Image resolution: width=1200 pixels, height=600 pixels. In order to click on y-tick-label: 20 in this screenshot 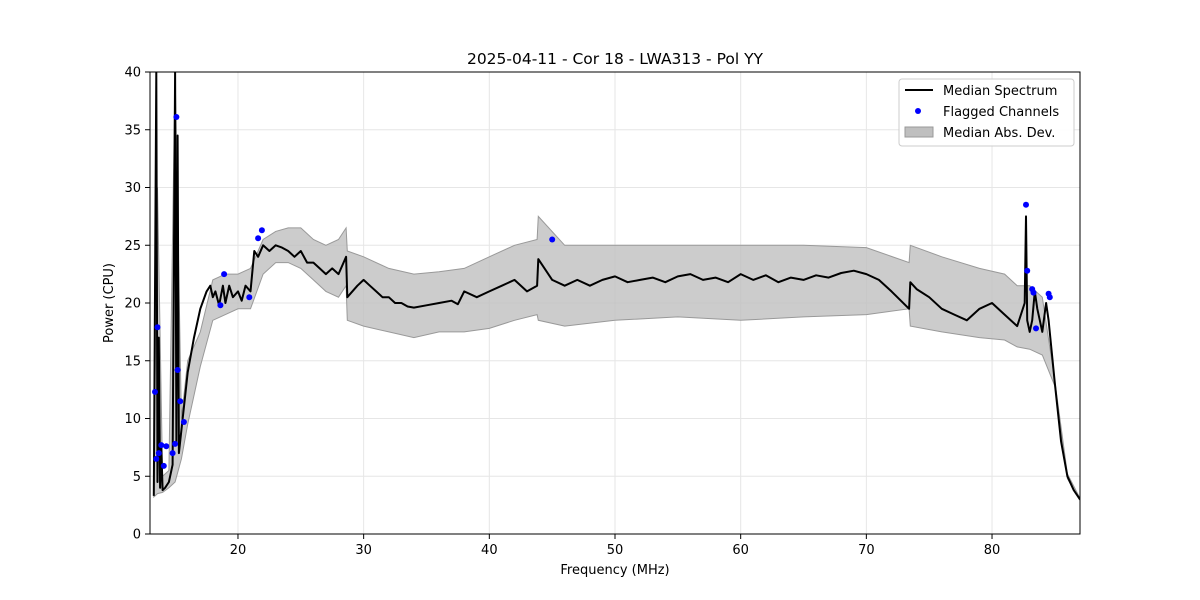, I will do `click(132, 304)`.